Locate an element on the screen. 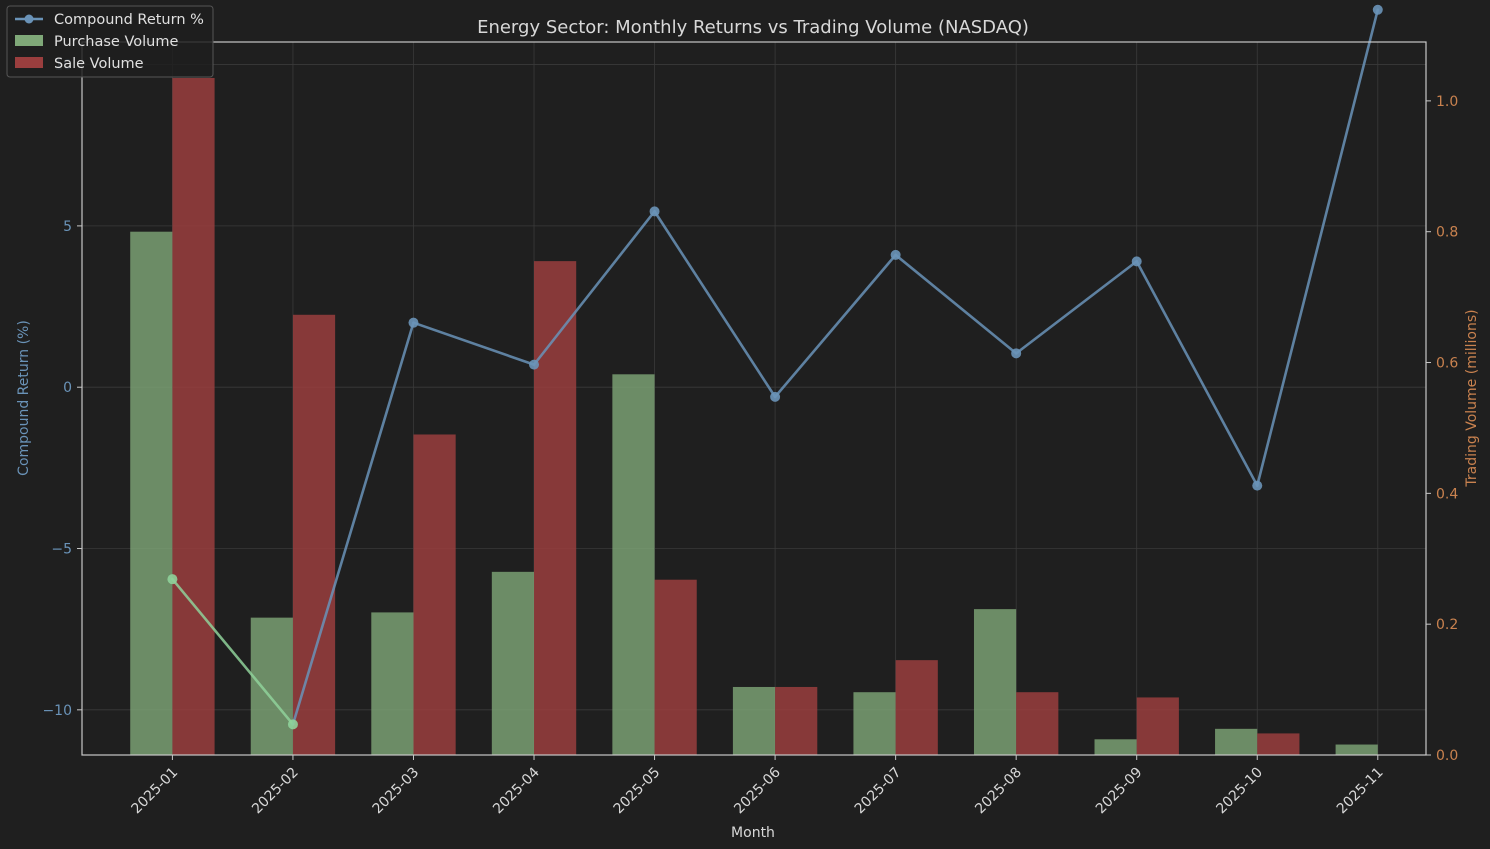  left-y-tick-label: 5 is located at coordinates (67, 227).